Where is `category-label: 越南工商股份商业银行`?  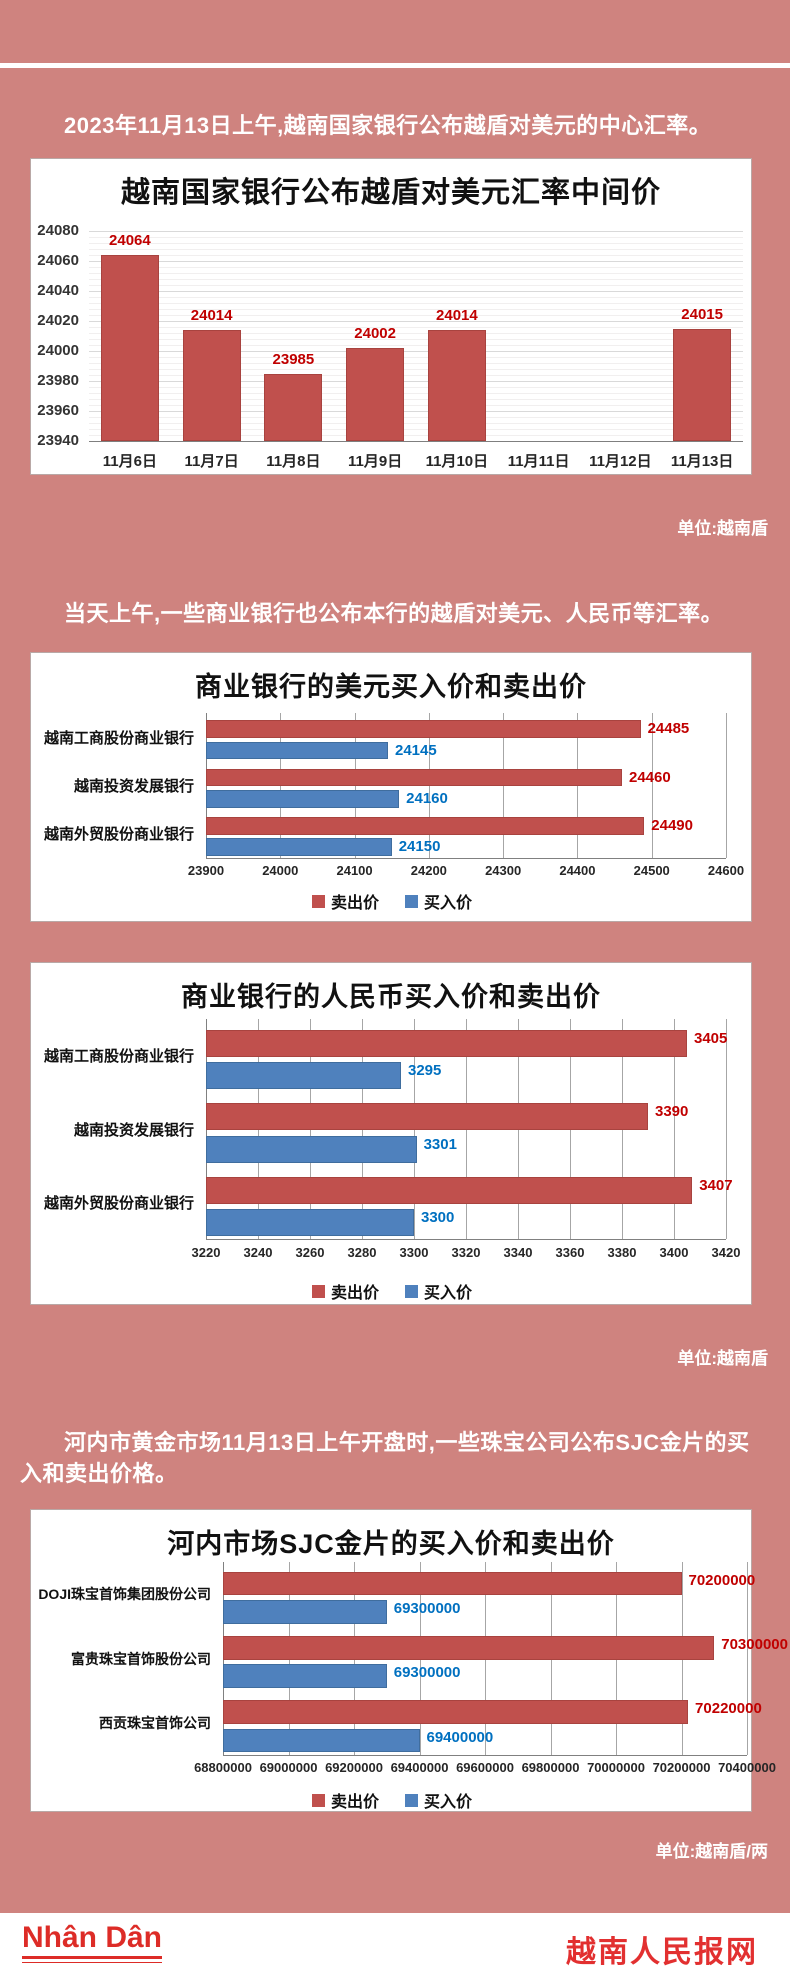 category-label: 越南工商股份商业银行 is located at coordinates (118, 738).